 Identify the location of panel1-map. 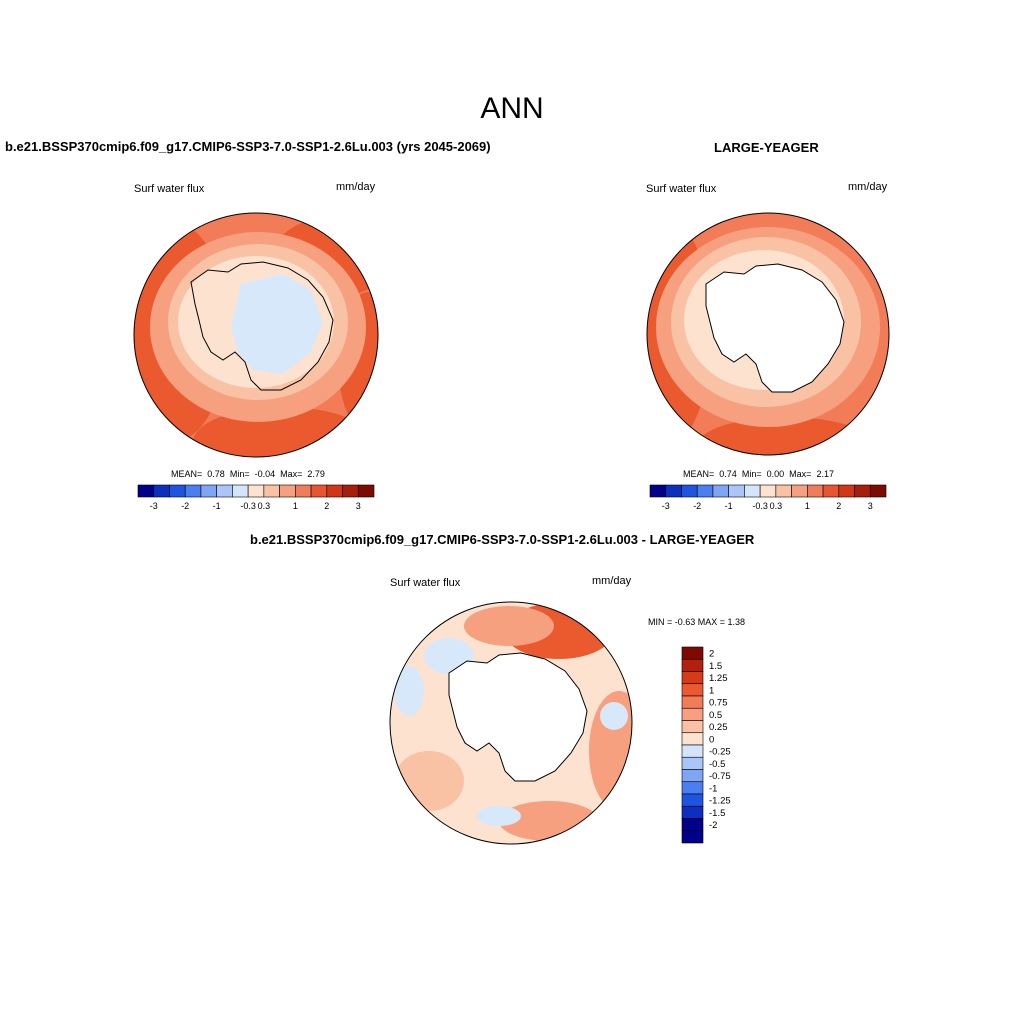
(256, 335).